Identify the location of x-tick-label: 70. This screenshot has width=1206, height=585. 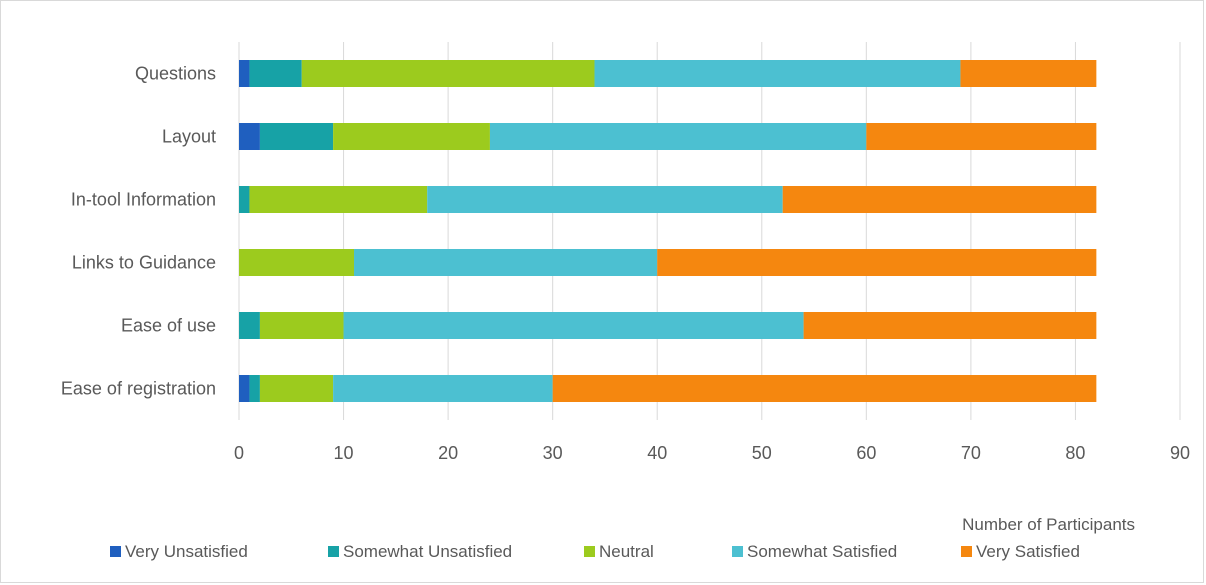
(971, 453).